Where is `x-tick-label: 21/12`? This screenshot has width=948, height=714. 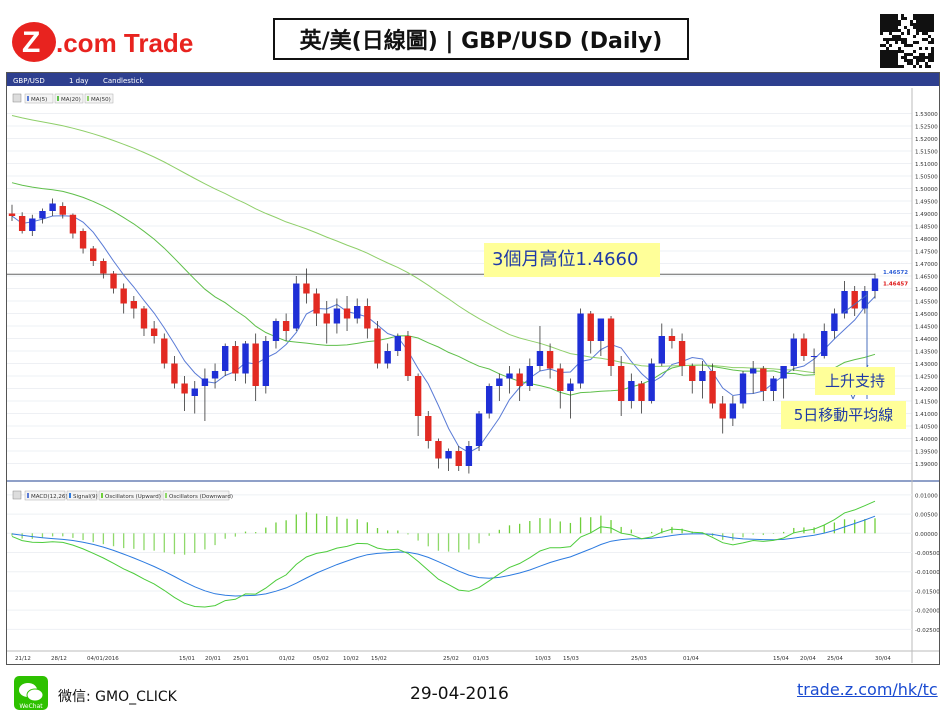
x-tick-label: 21/12 is located at coordinates (23, 659).